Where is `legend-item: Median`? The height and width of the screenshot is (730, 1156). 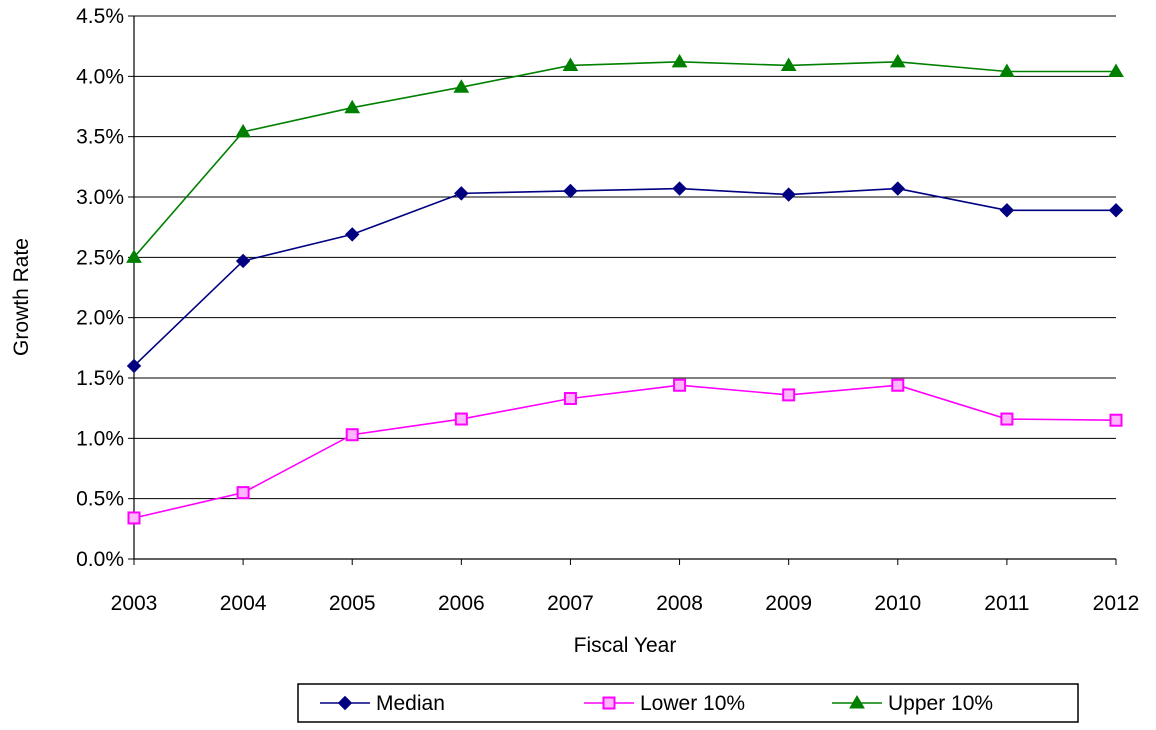
legend-item: Median is located at coordinates (382, 703).